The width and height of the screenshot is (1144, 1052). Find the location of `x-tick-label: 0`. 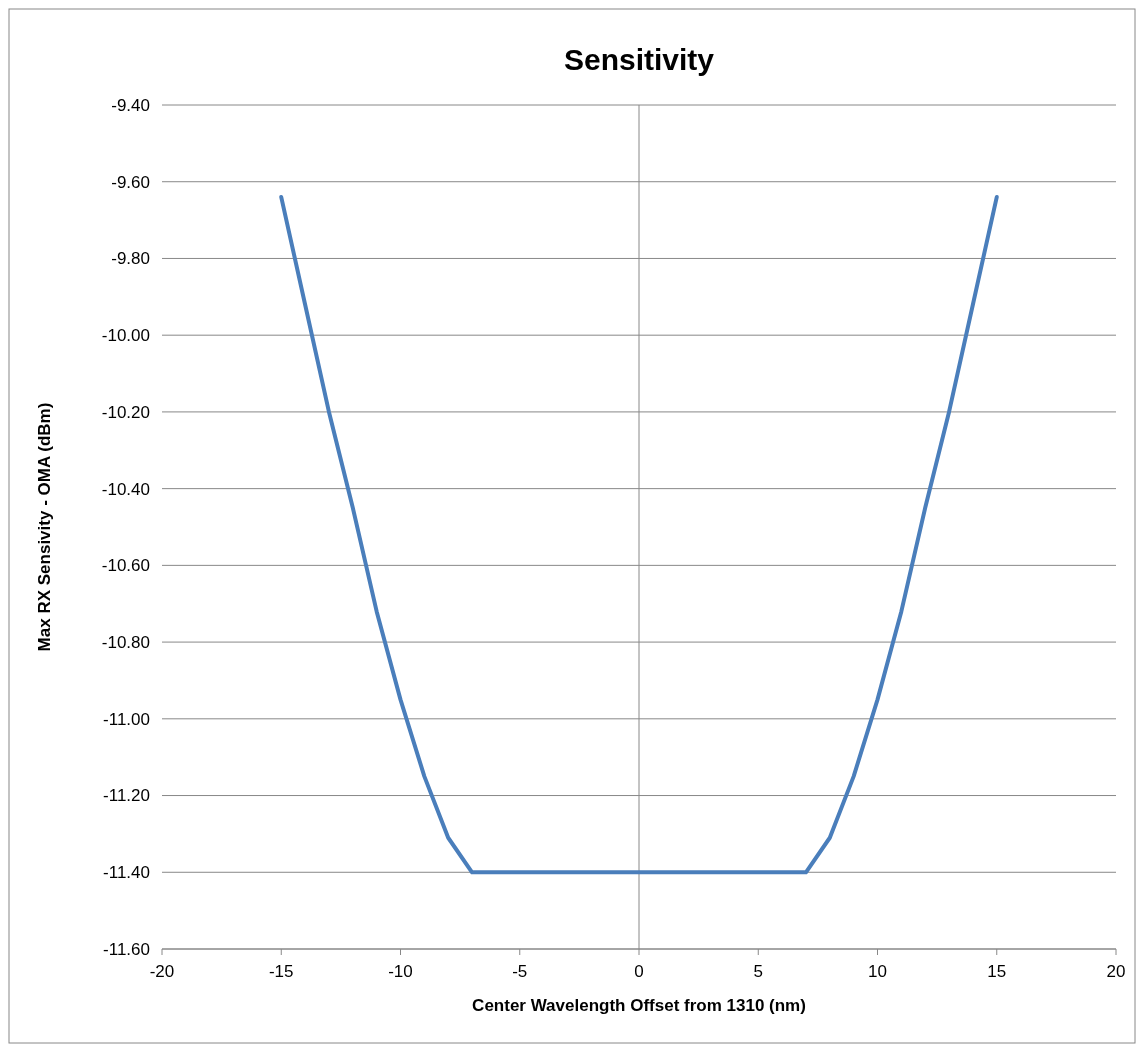

x-tick-label: 0 is located at coordinates (639, 971).